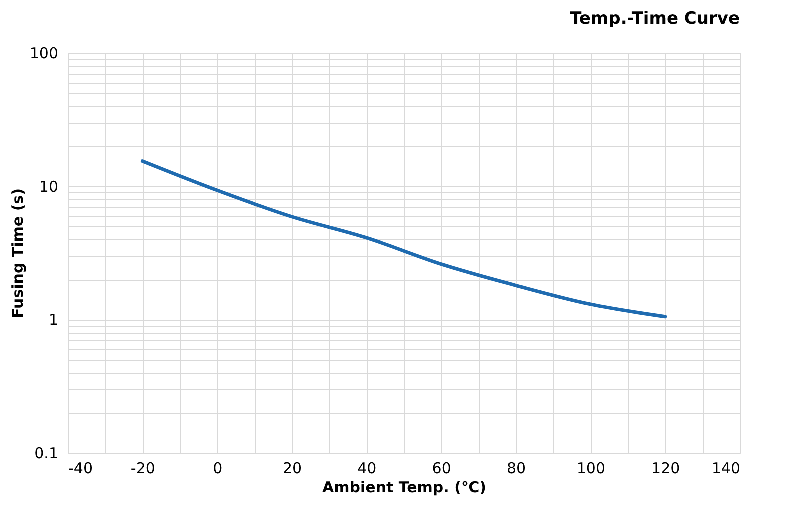 The image size is (790, 532). What do you see at coordinates (17, 253) in the screenshot?
I see `y-axis-title: Fusing Time (s)` at bounding box center [17, 253].